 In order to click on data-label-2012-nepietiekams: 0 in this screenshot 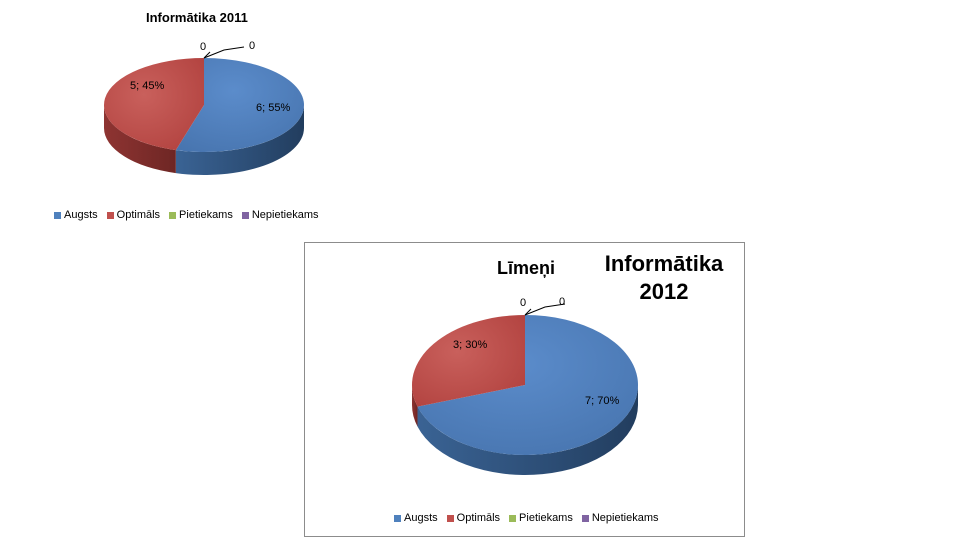, I will do `click(562, 302)`.